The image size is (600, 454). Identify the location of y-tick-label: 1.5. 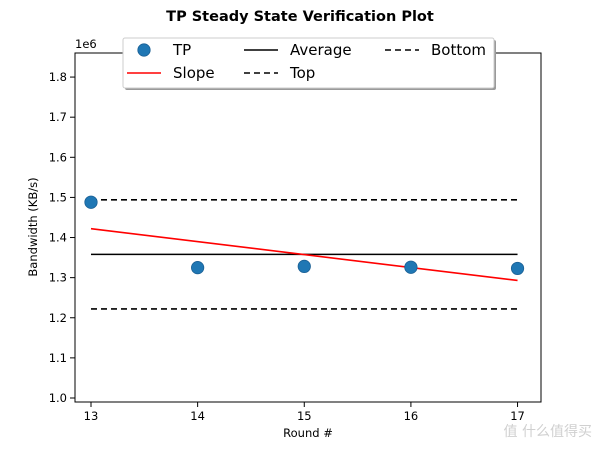
(58, 197).